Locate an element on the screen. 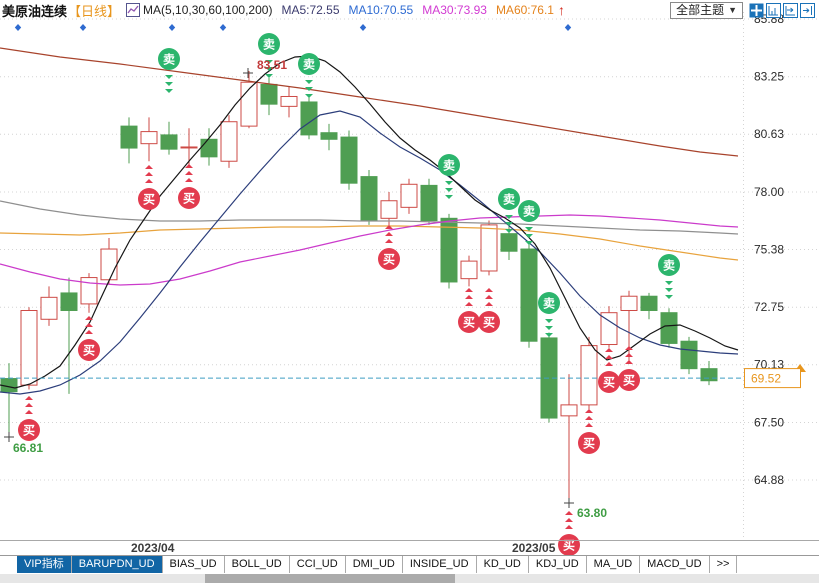 This screenshot has height=583, width=819. tab-kdj_ud: KDJ_UD is located at coordinates (557, 564).